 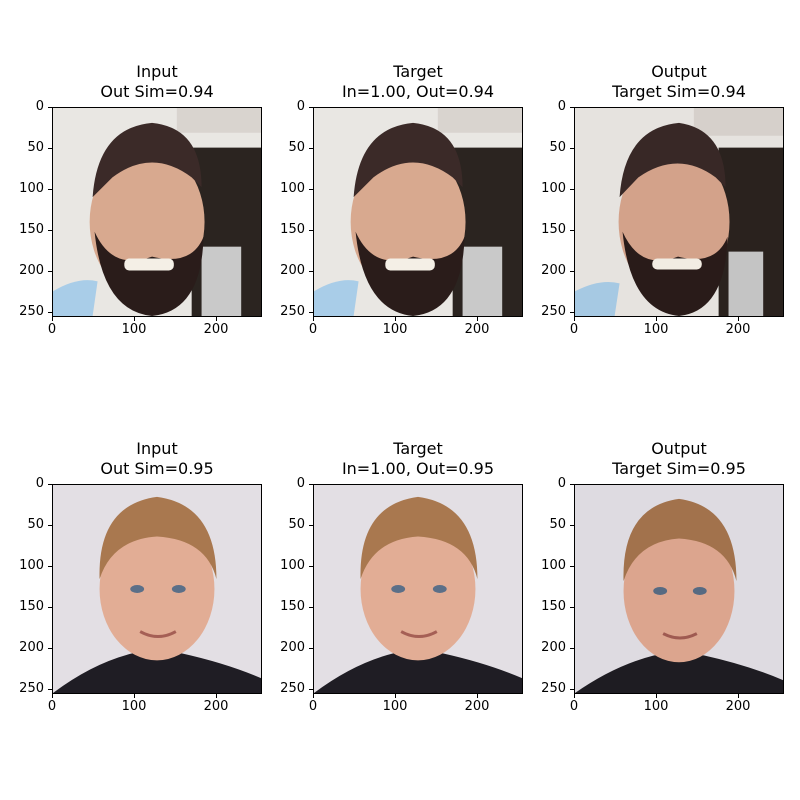 I want to click on title-line2: In=1.00, Out=0.95, so click(x=418, y=468).